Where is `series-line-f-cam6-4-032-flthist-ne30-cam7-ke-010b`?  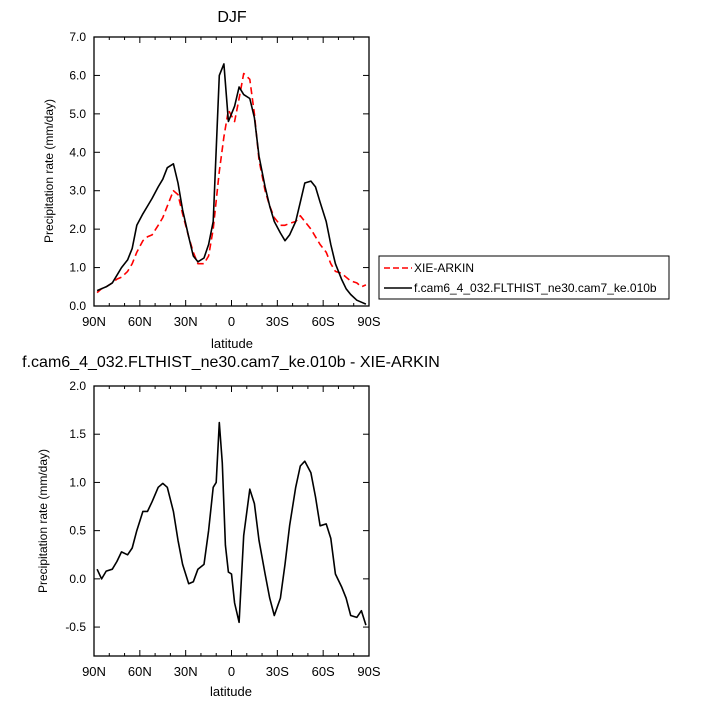 series-line-f-cam6-4-032-flthist-ne30-cam7-ke-010b is located at coordinates (231, 184).